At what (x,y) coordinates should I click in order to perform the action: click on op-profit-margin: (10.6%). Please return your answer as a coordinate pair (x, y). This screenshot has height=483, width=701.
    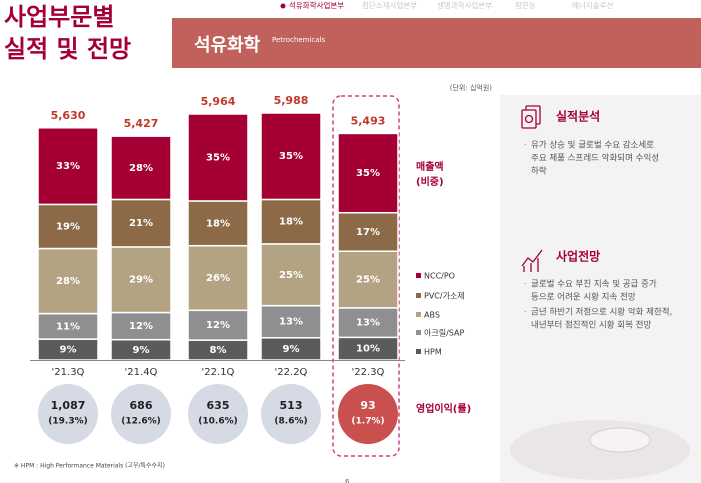
    Looking at the image, I should click on (217, 422).